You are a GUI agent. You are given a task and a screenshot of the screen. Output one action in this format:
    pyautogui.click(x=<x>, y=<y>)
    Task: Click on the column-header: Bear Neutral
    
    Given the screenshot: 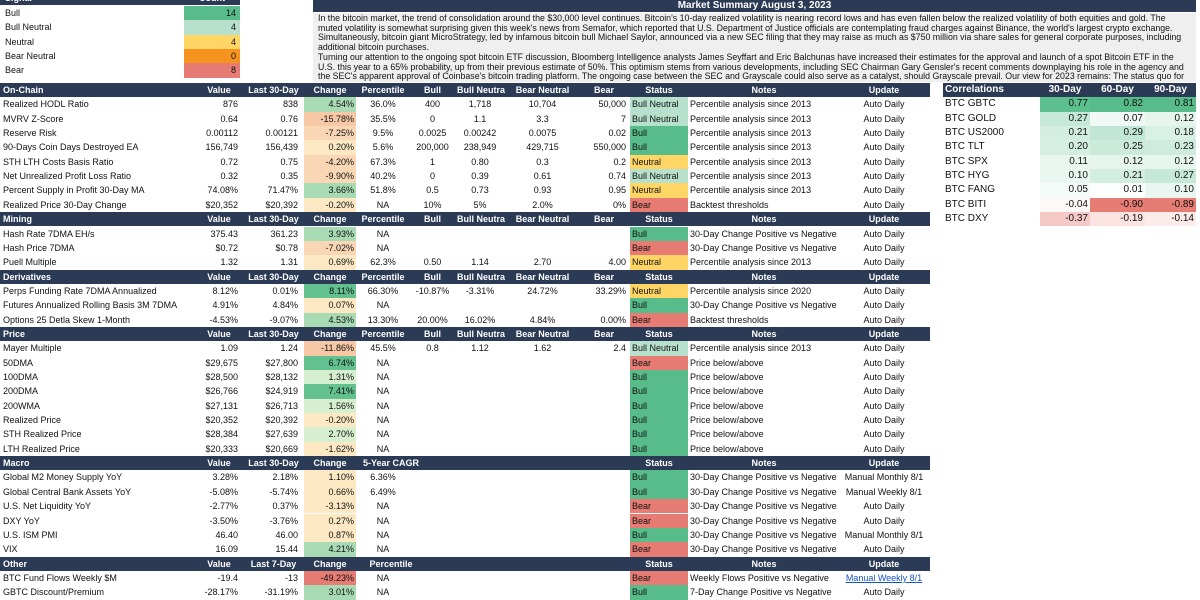 What is the action you would take?
    pyautogui.click(x=542, y=333)
    